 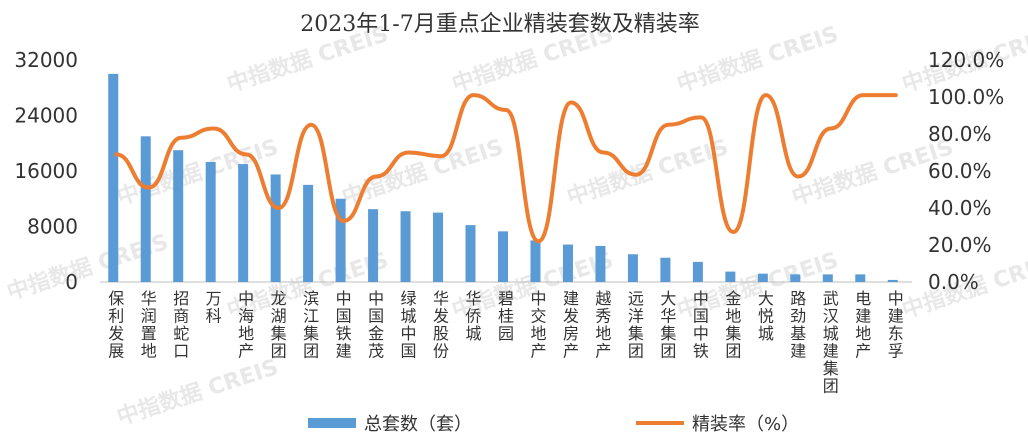 I want to click on category-label: 万科, so click(x=214, y=307).